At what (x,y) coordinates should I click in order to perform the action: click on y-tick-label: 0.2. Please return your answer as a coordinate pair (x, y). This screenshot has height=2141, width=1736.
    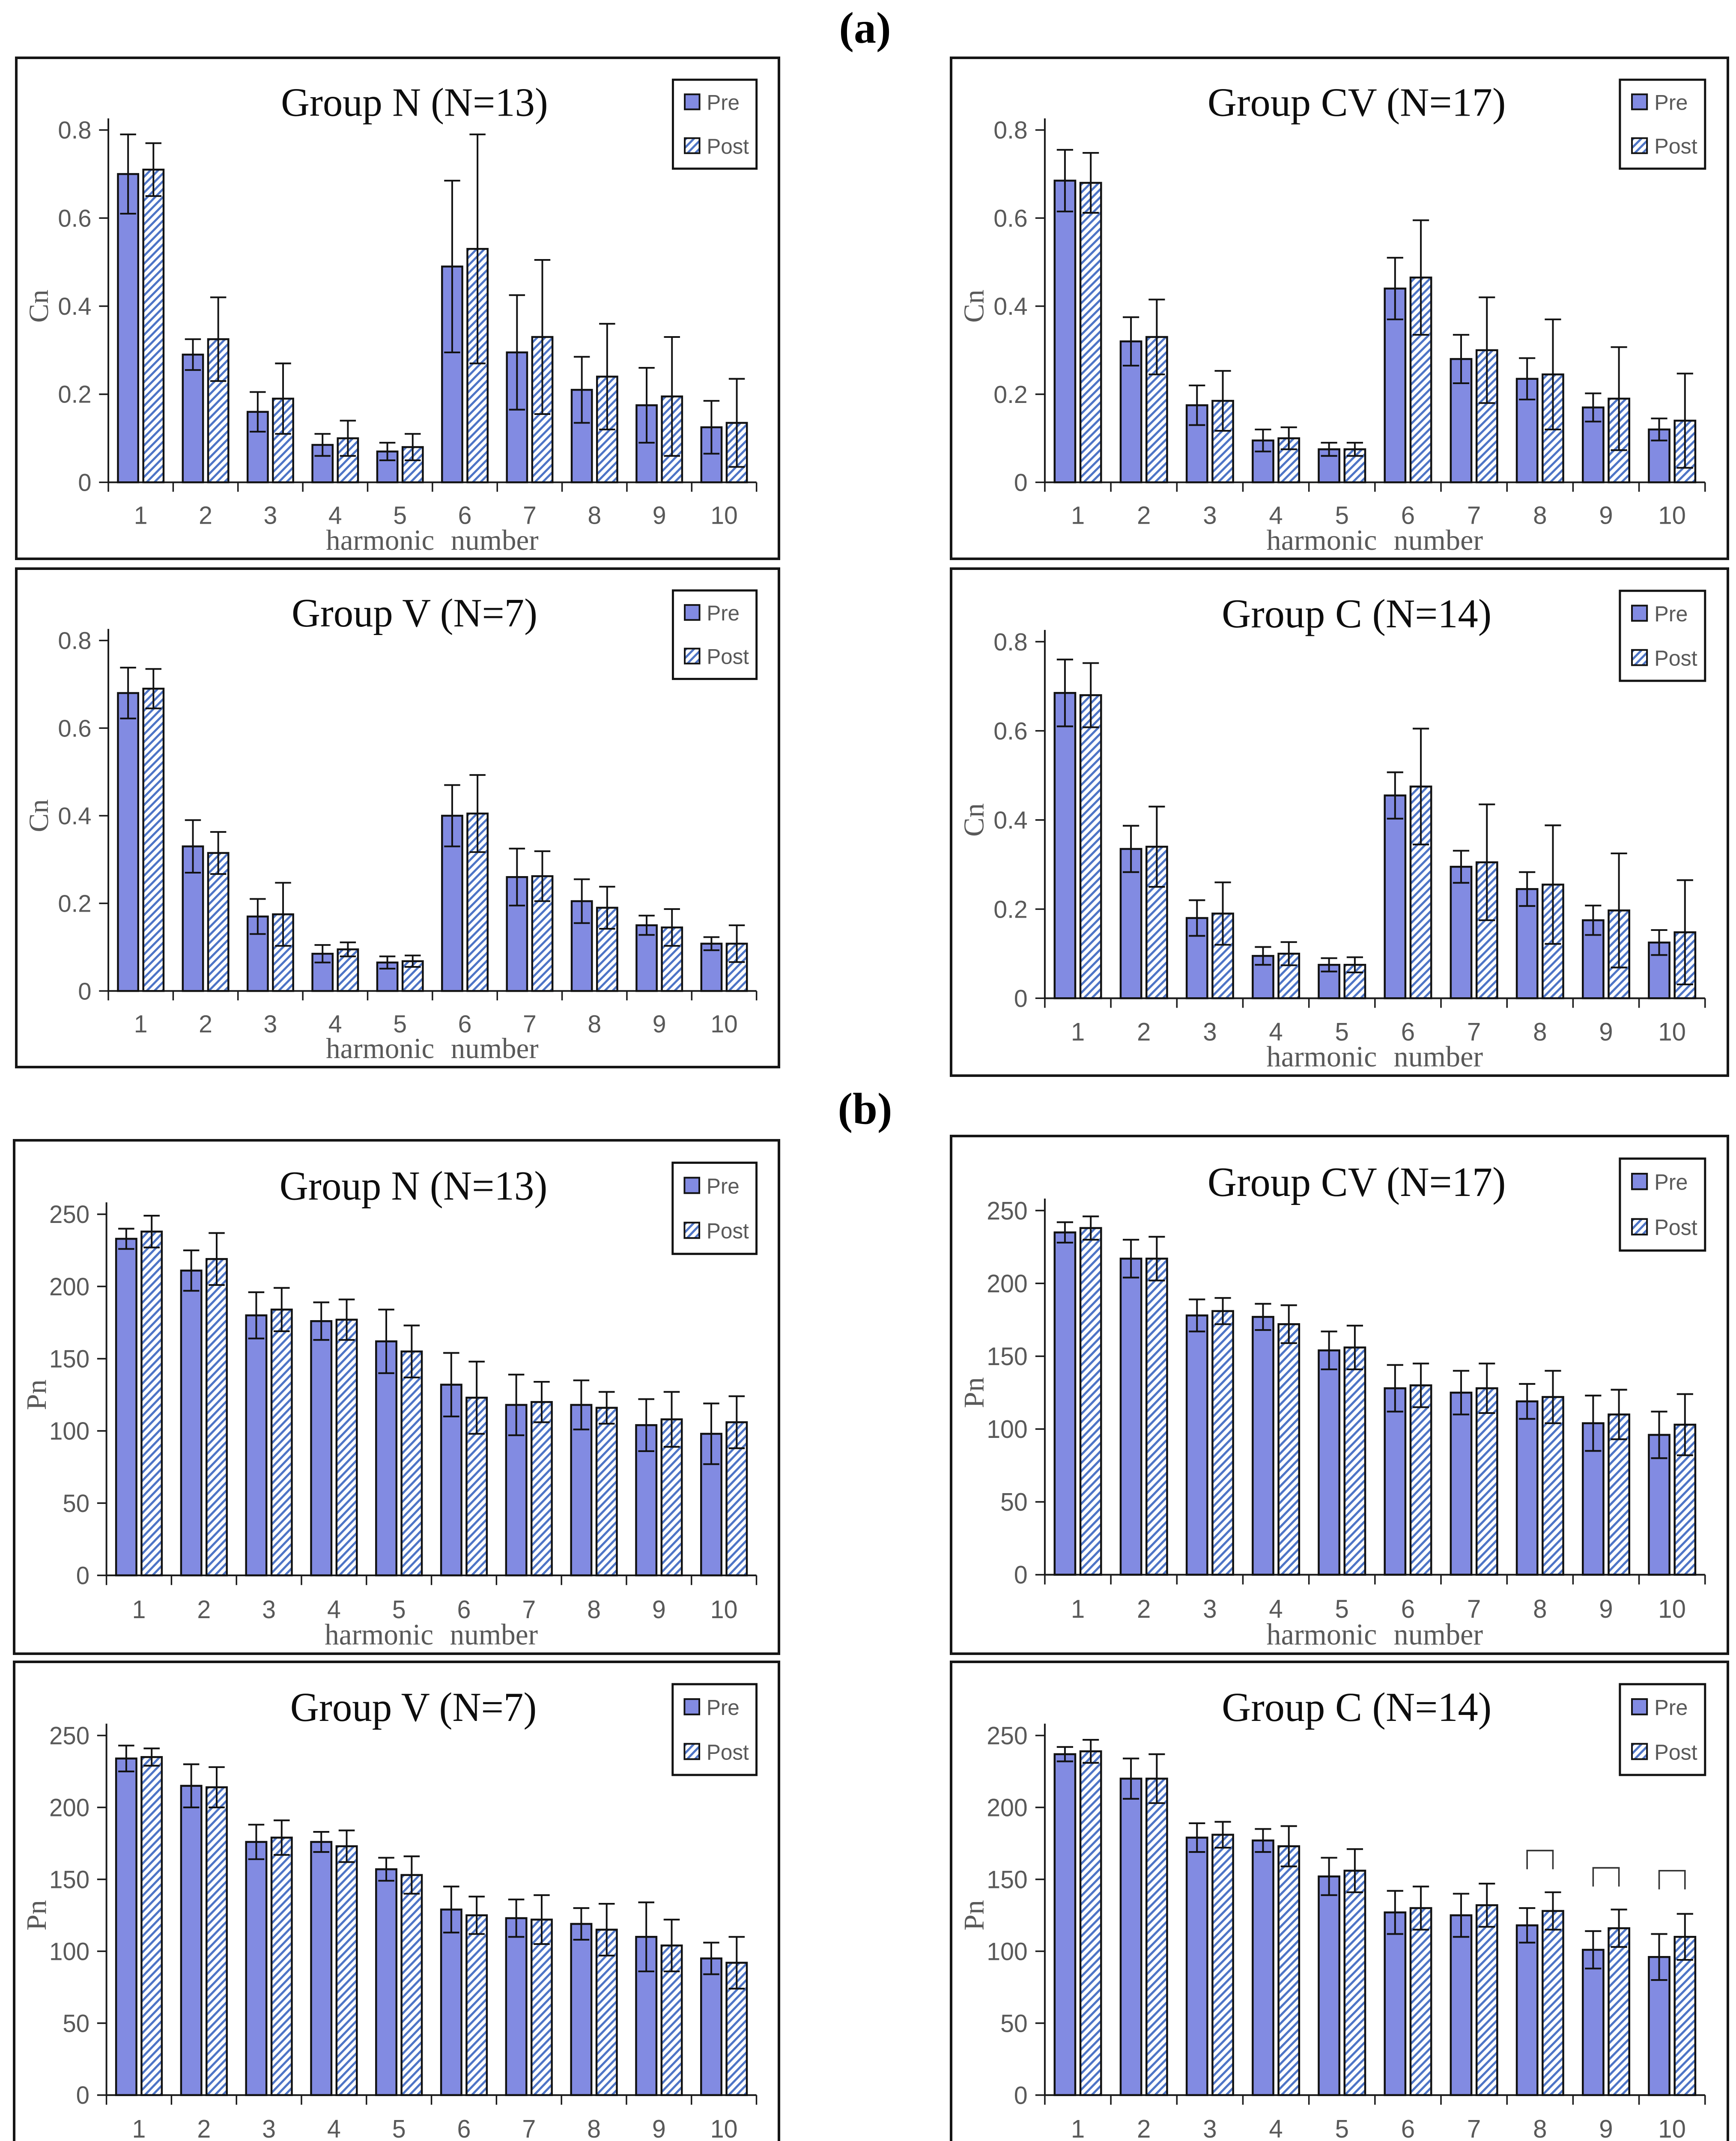
    Looking at the image, I should click on (1010, 395).